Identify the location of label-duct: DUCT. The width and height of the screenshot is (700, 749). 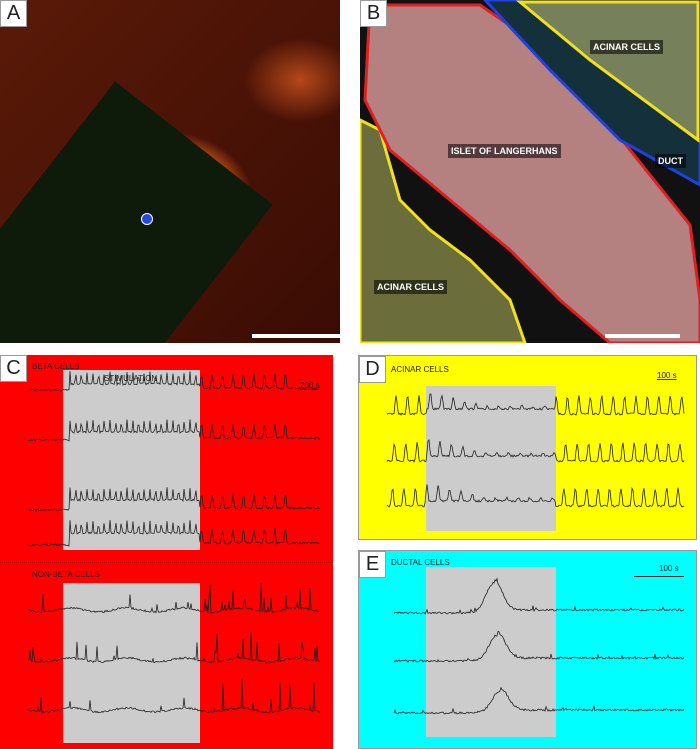
(670, 161).